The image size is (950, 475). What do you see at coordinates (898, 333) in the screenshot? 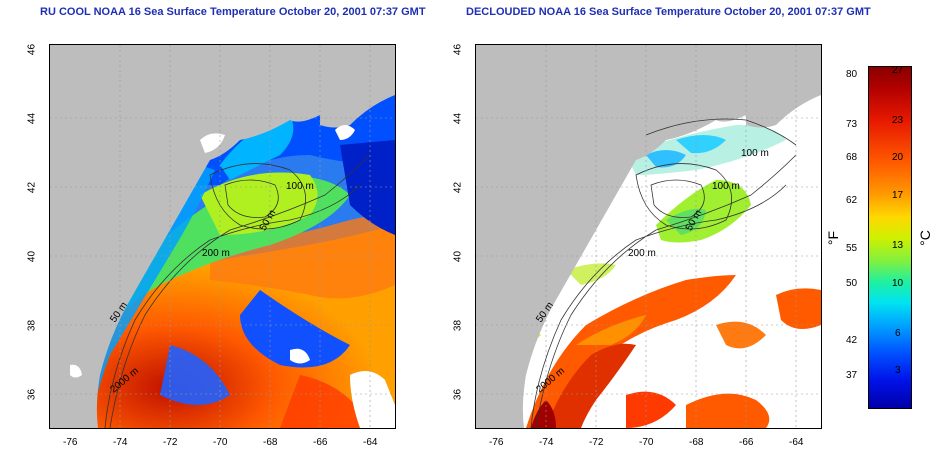
I see `celsius-tick: 6` at bounding box center [898, 333].